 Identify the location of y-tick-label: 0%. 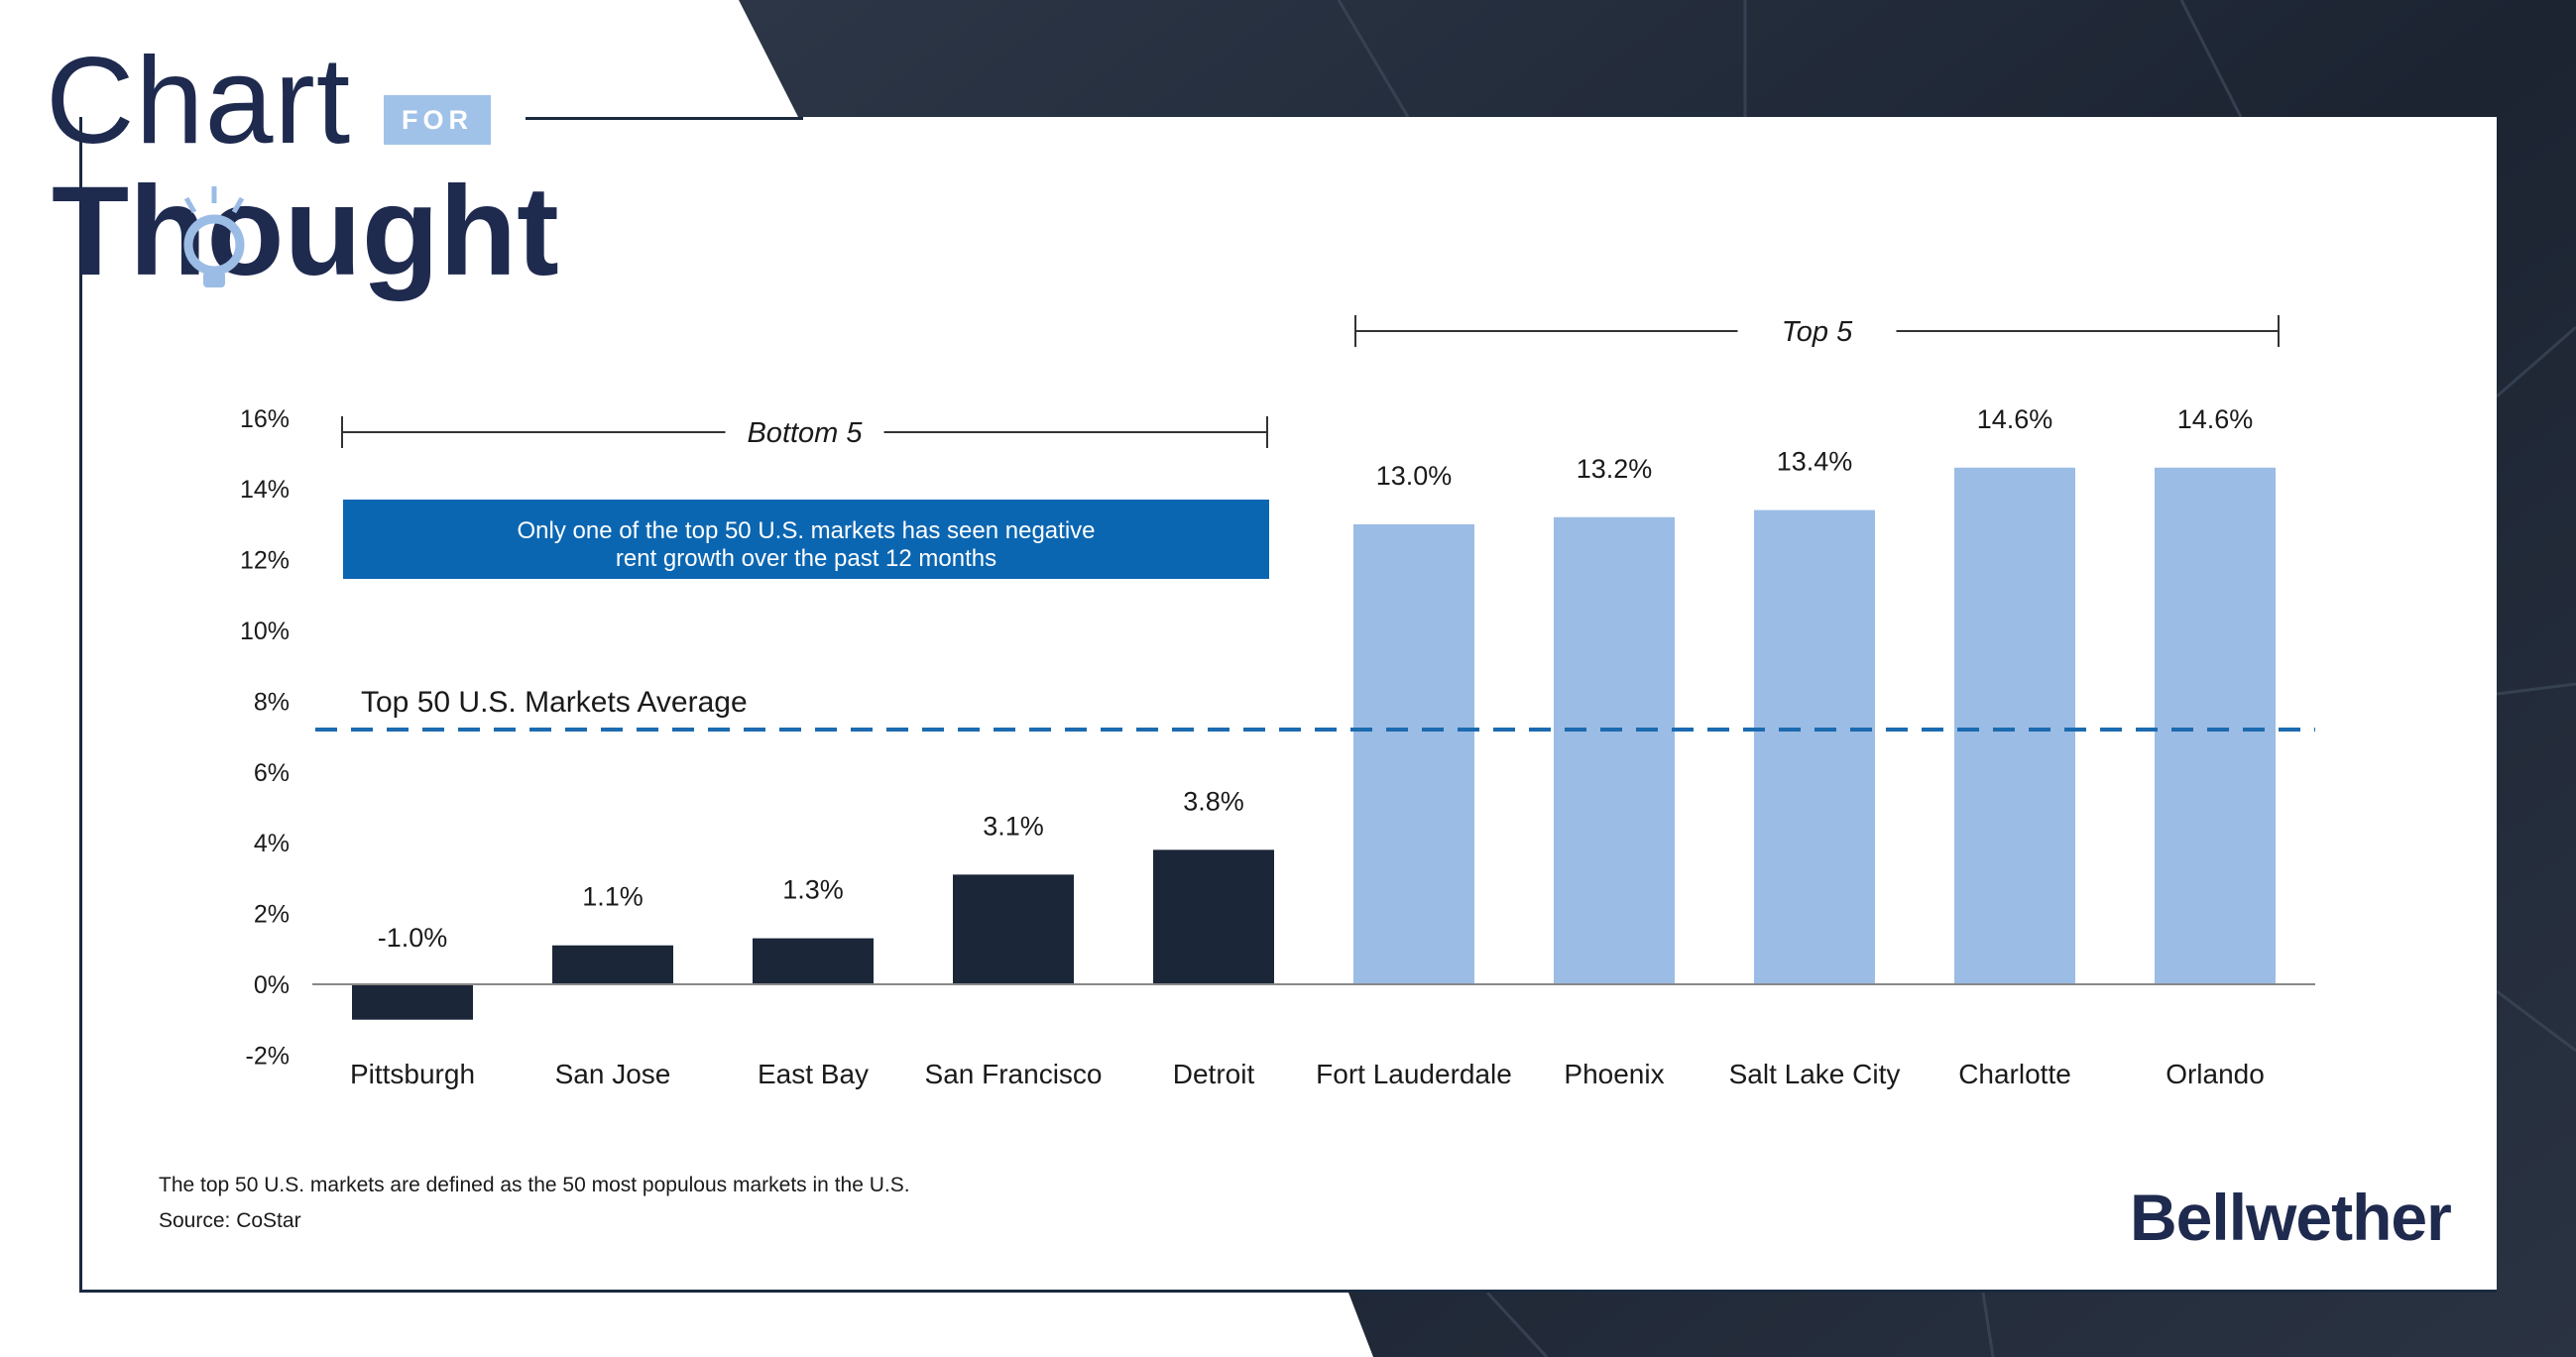
(272, 985).